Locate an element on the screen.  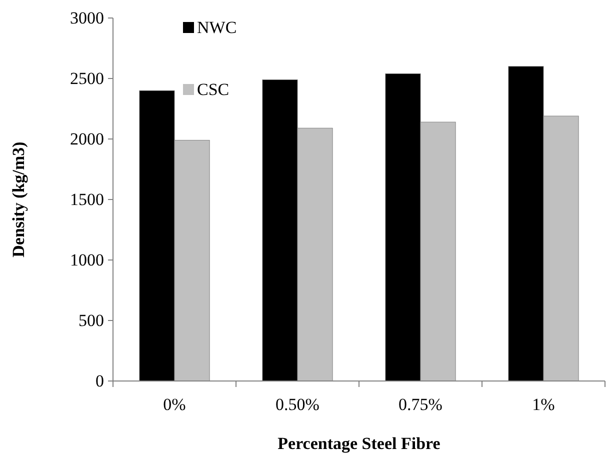
x-tick-label: 0% is located at coordinates (174, 404).